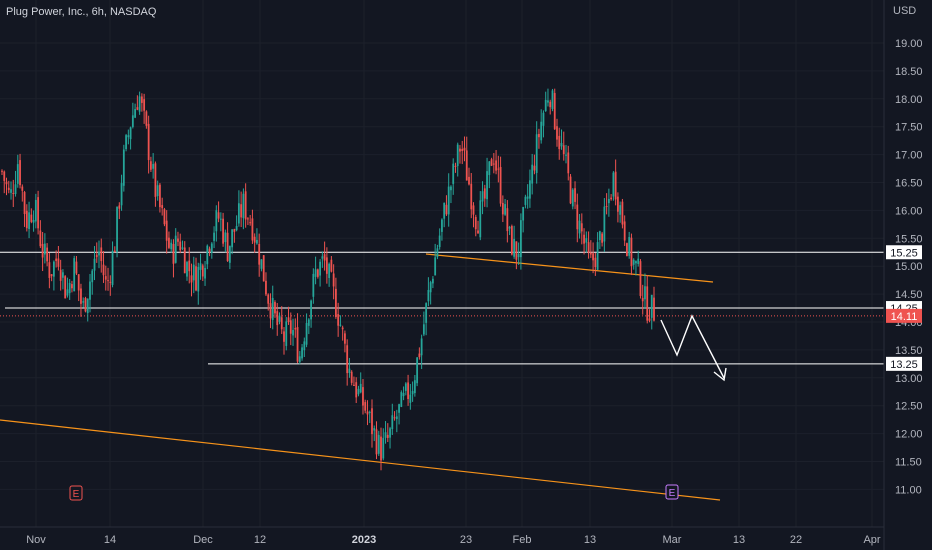 This screenshot has width=932, height=550. I want to click on time-tick-label: 2023, so click(364, 540).